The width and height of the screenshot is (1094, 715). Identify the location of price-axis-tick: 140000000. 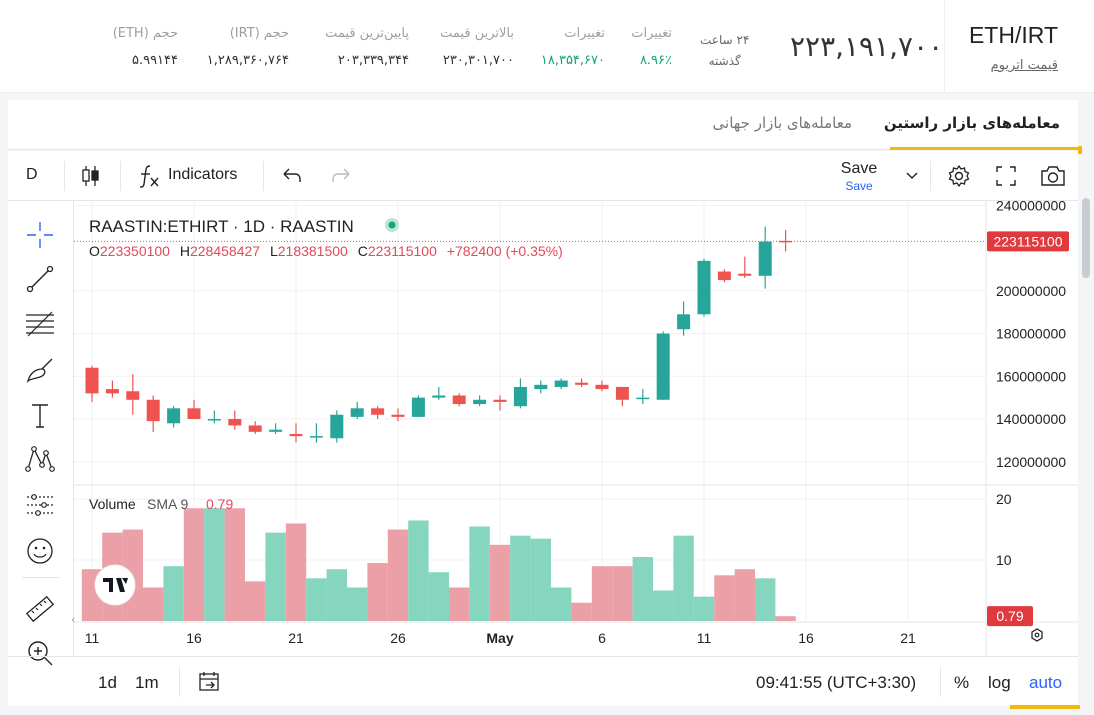
(1031, 419).